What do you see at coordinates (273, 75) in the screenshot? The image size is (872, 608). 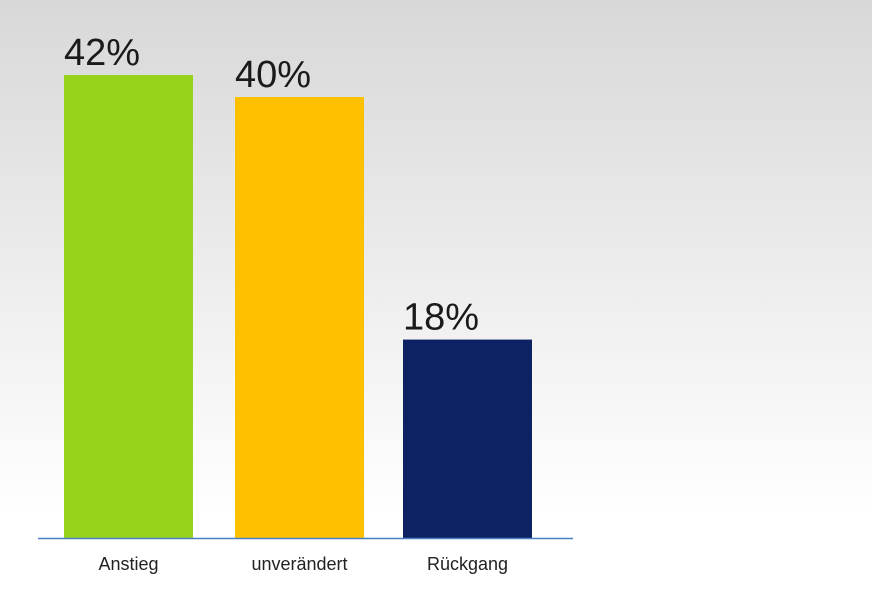 I see `value-label: 40%` at bounding box center [273, 75].